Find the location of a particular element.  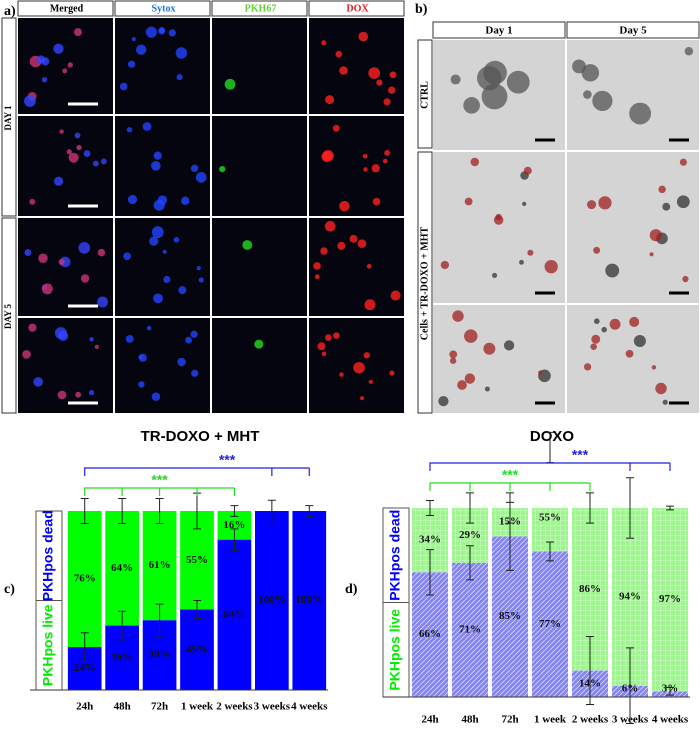

data-label: 45% is located at coordinates (197, 649).